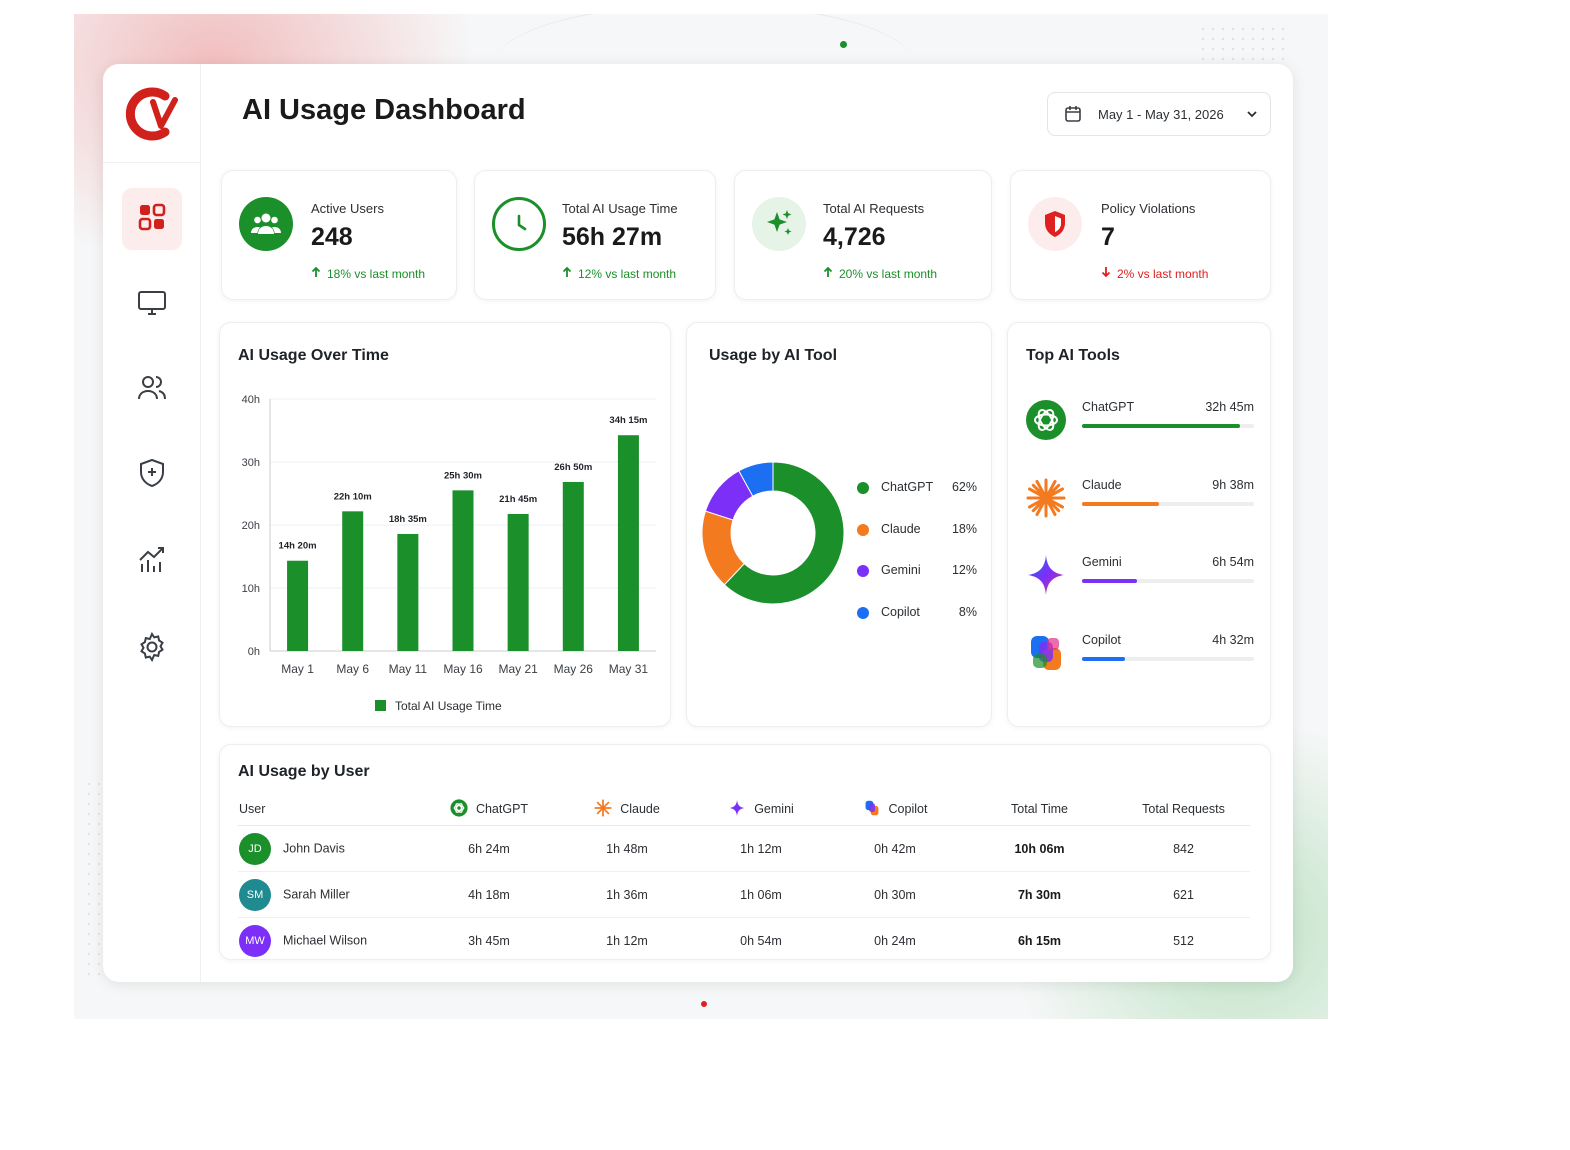  Describe the element at coordinates (1229, 407) in the screenshot. I see `tool-time: 32h 45m` at that location.